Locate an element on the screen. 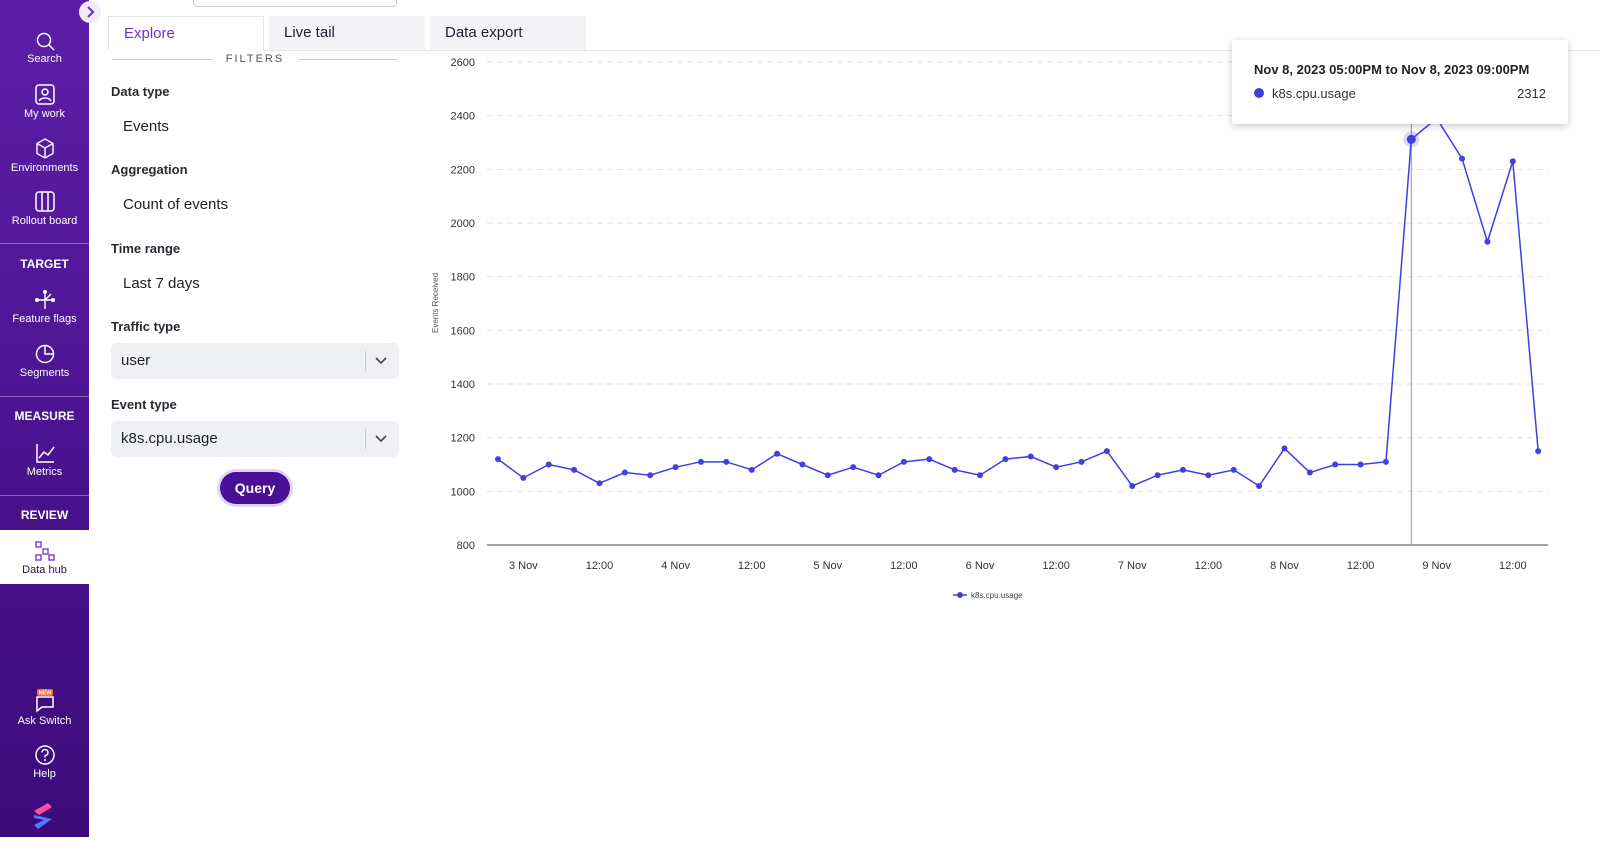 This screenshot has height=854, width=1600. y-tick-label: 1200 is located at coordinates (463, 439).